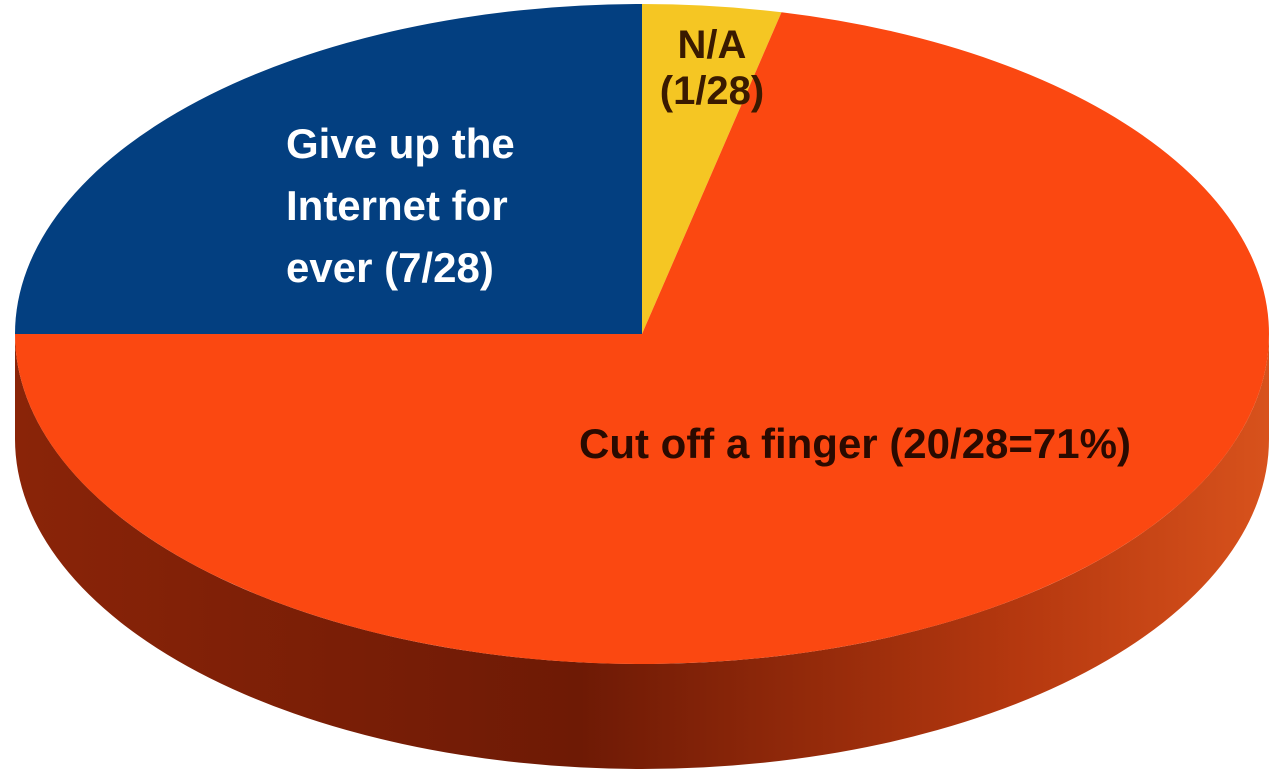 The height and width of the screenshot is (771, 1273). Describe the element at coordinates (712, 45) in the screenshot. I see `pie-slice-label-line: N/A` at that location.